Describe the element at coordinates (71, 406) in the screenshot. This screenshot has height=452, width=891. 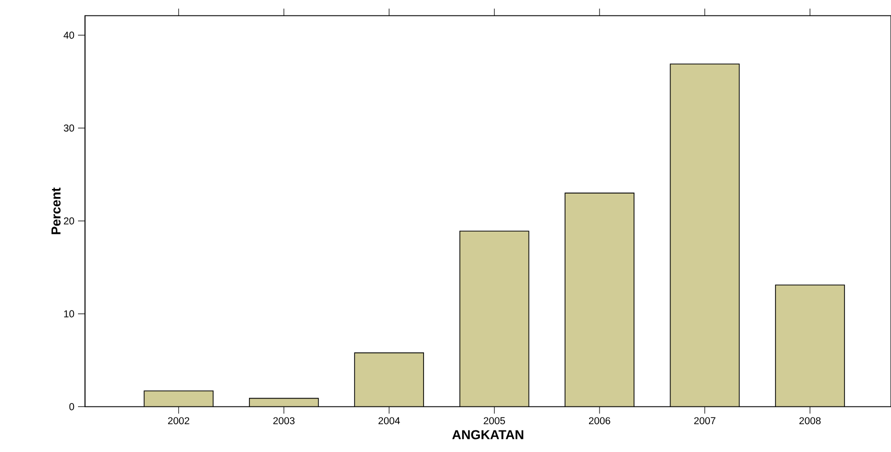
I see `y-tick-label: 0` at that location.